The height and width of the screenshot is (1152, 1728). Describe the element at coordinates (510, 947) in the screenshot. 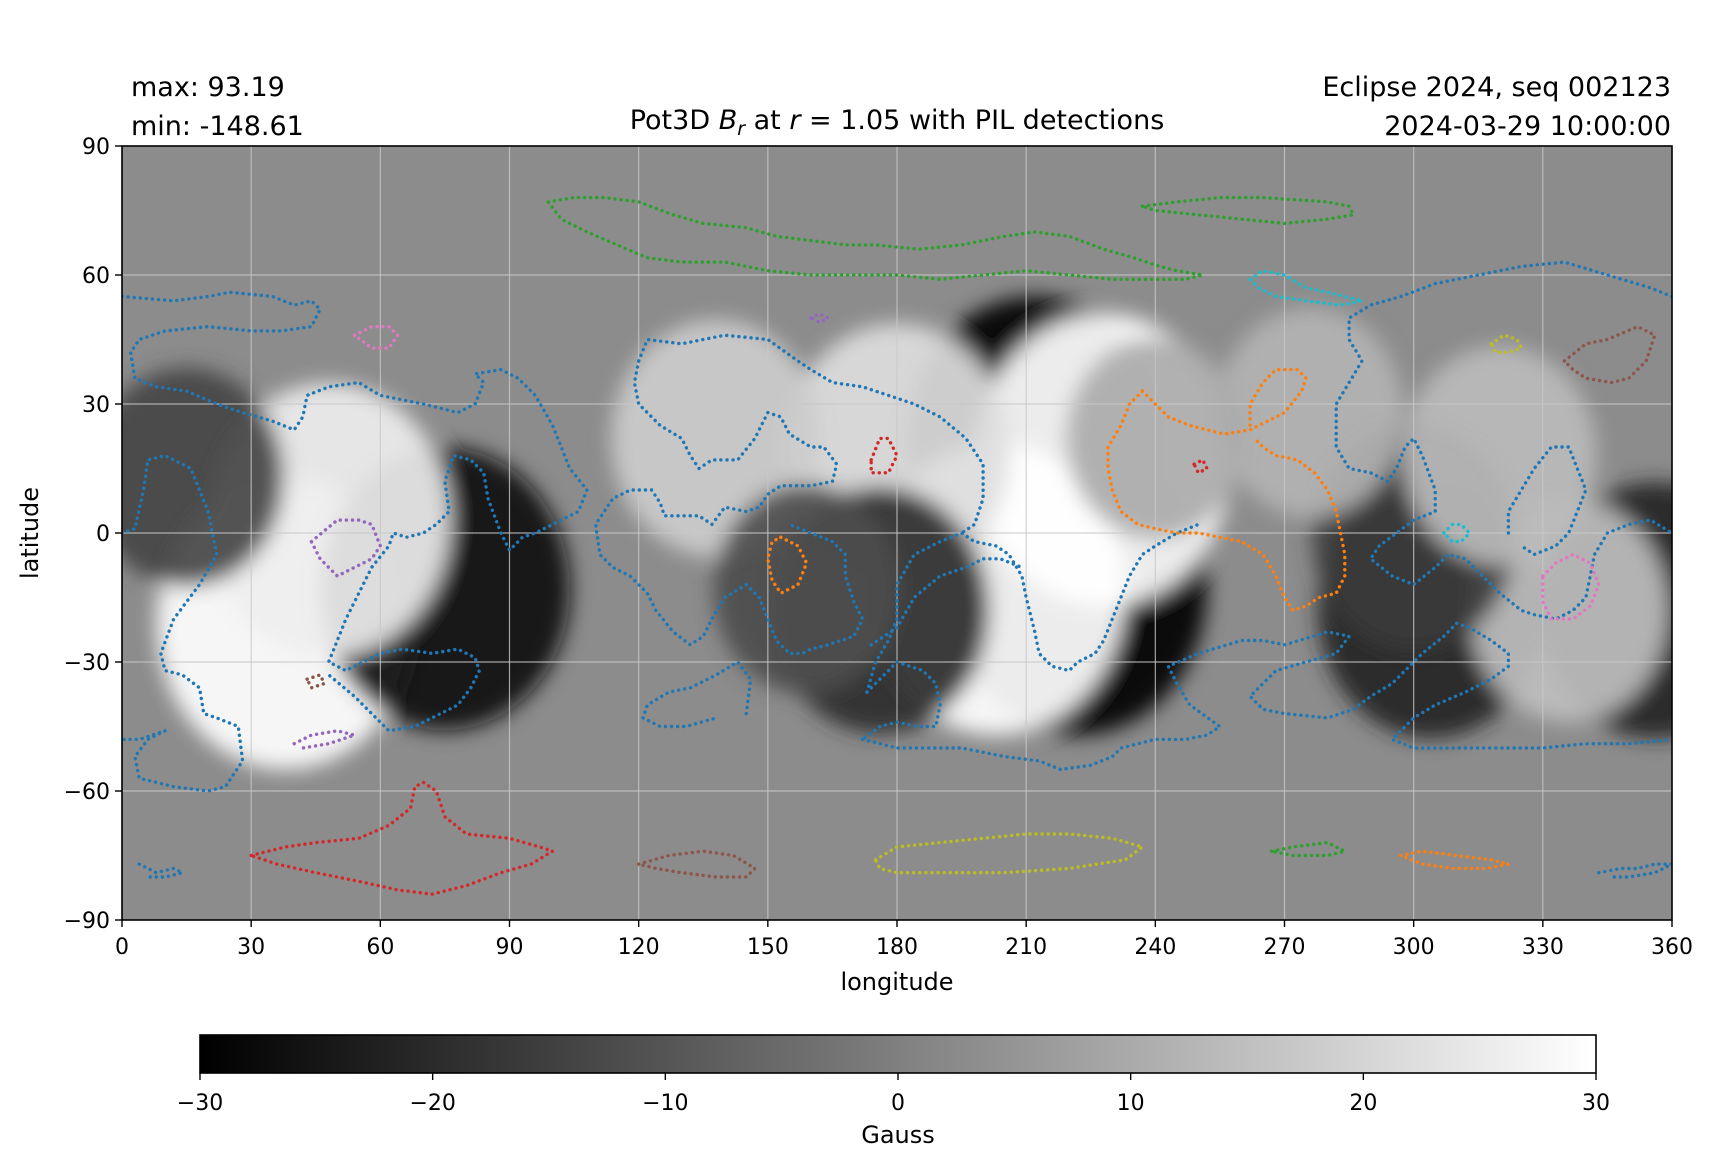

I see `x-tick-label: 90` at that location.